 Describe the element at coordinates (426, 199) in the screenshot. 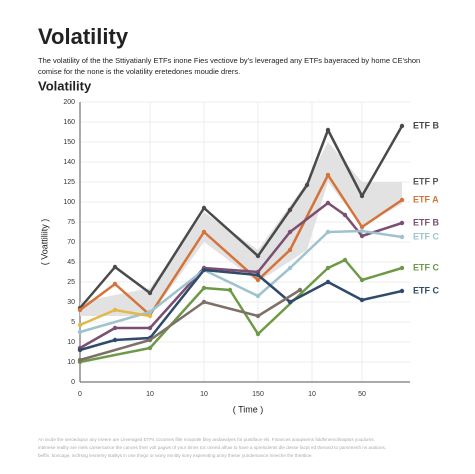

I see `legend-label: ETF A` at that location.